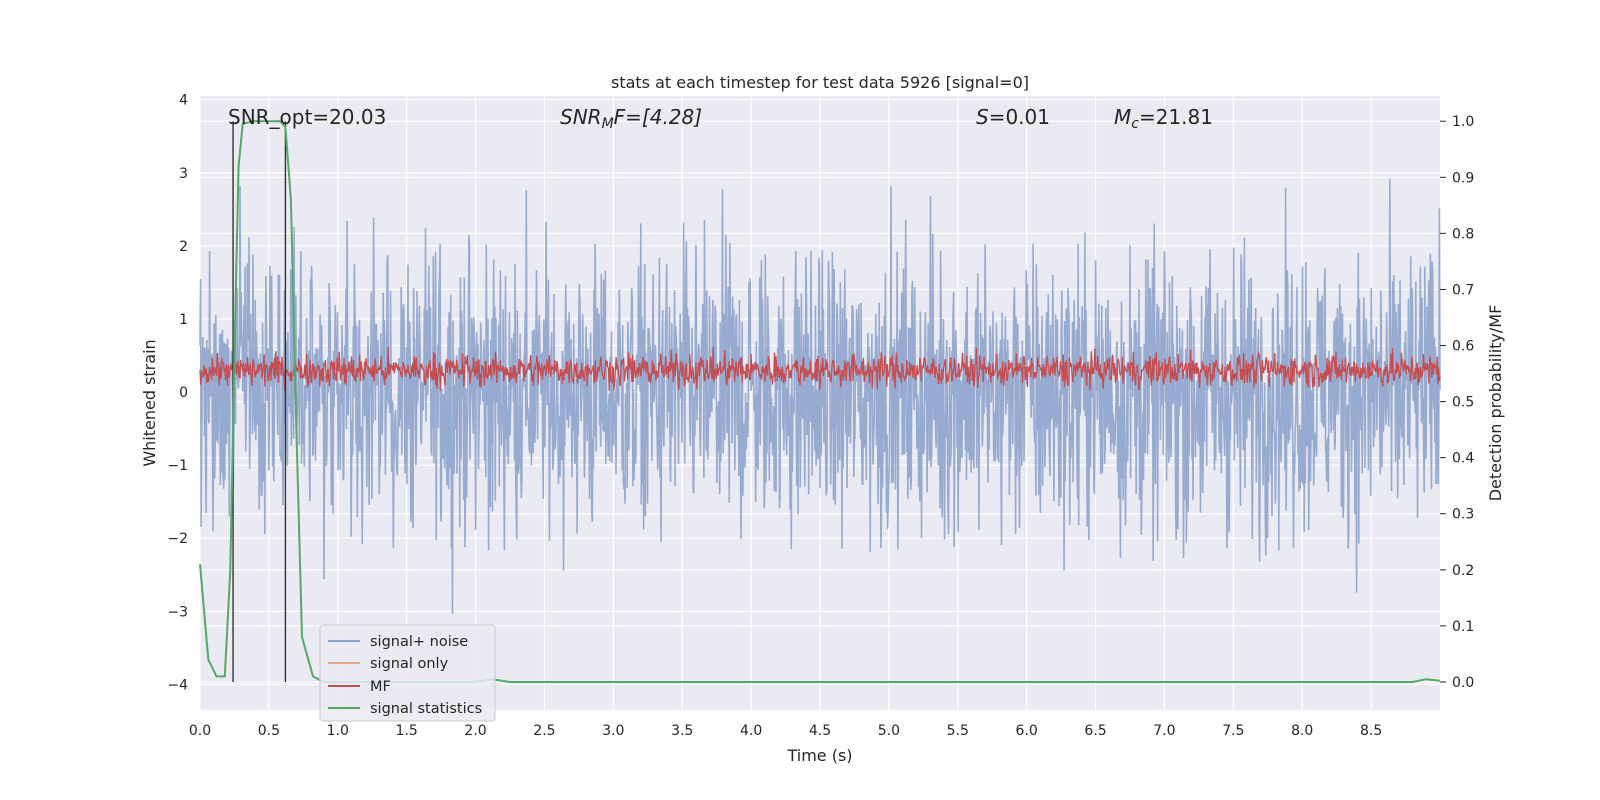 The height and width of the screenshot is (800, 1600). What do you see at coordinates (183, 174) in the screenshot?
I see `y-tick-label: 3` at bounding box center [183, 174].